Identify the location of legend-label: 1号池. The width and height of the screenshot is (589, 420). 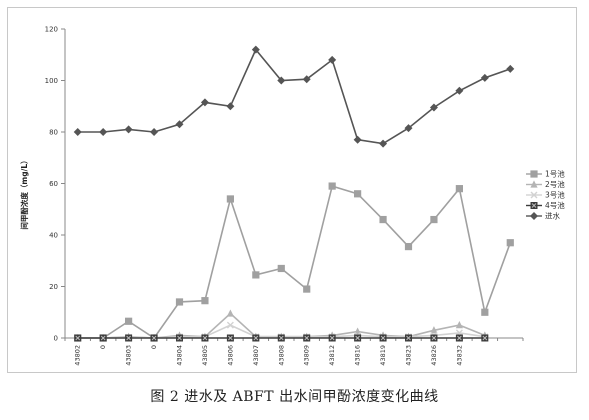
(555, 174).